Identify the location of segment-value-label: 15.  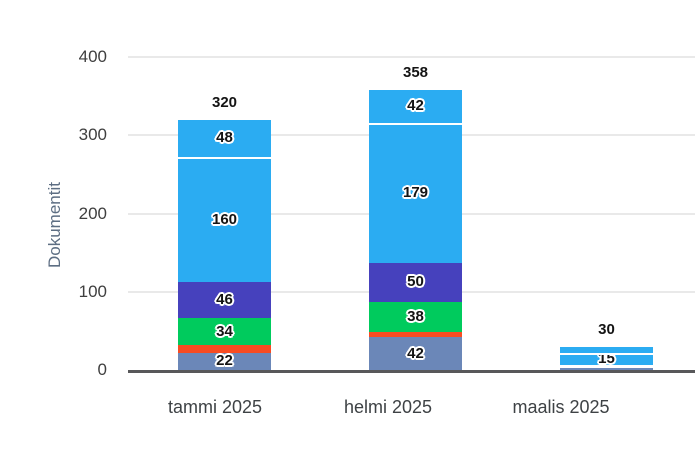
(606, 358).